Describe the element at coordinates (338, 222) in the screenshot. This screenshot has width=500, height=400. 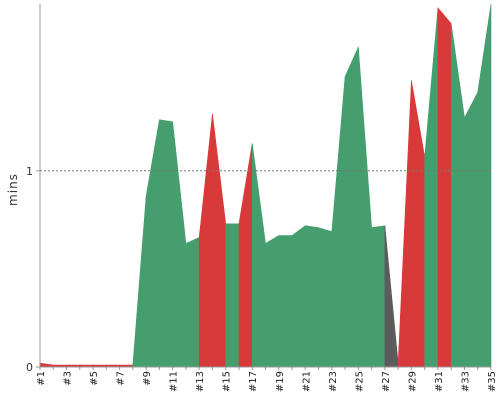
I see `area-segment-build-24-success` at that location.